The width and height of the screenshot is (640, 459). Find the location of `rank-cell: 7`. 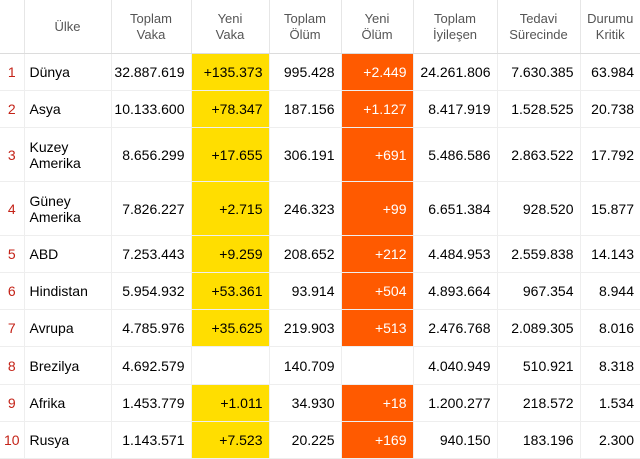

rank-cell: 7 is located at coordinates (12, 328).